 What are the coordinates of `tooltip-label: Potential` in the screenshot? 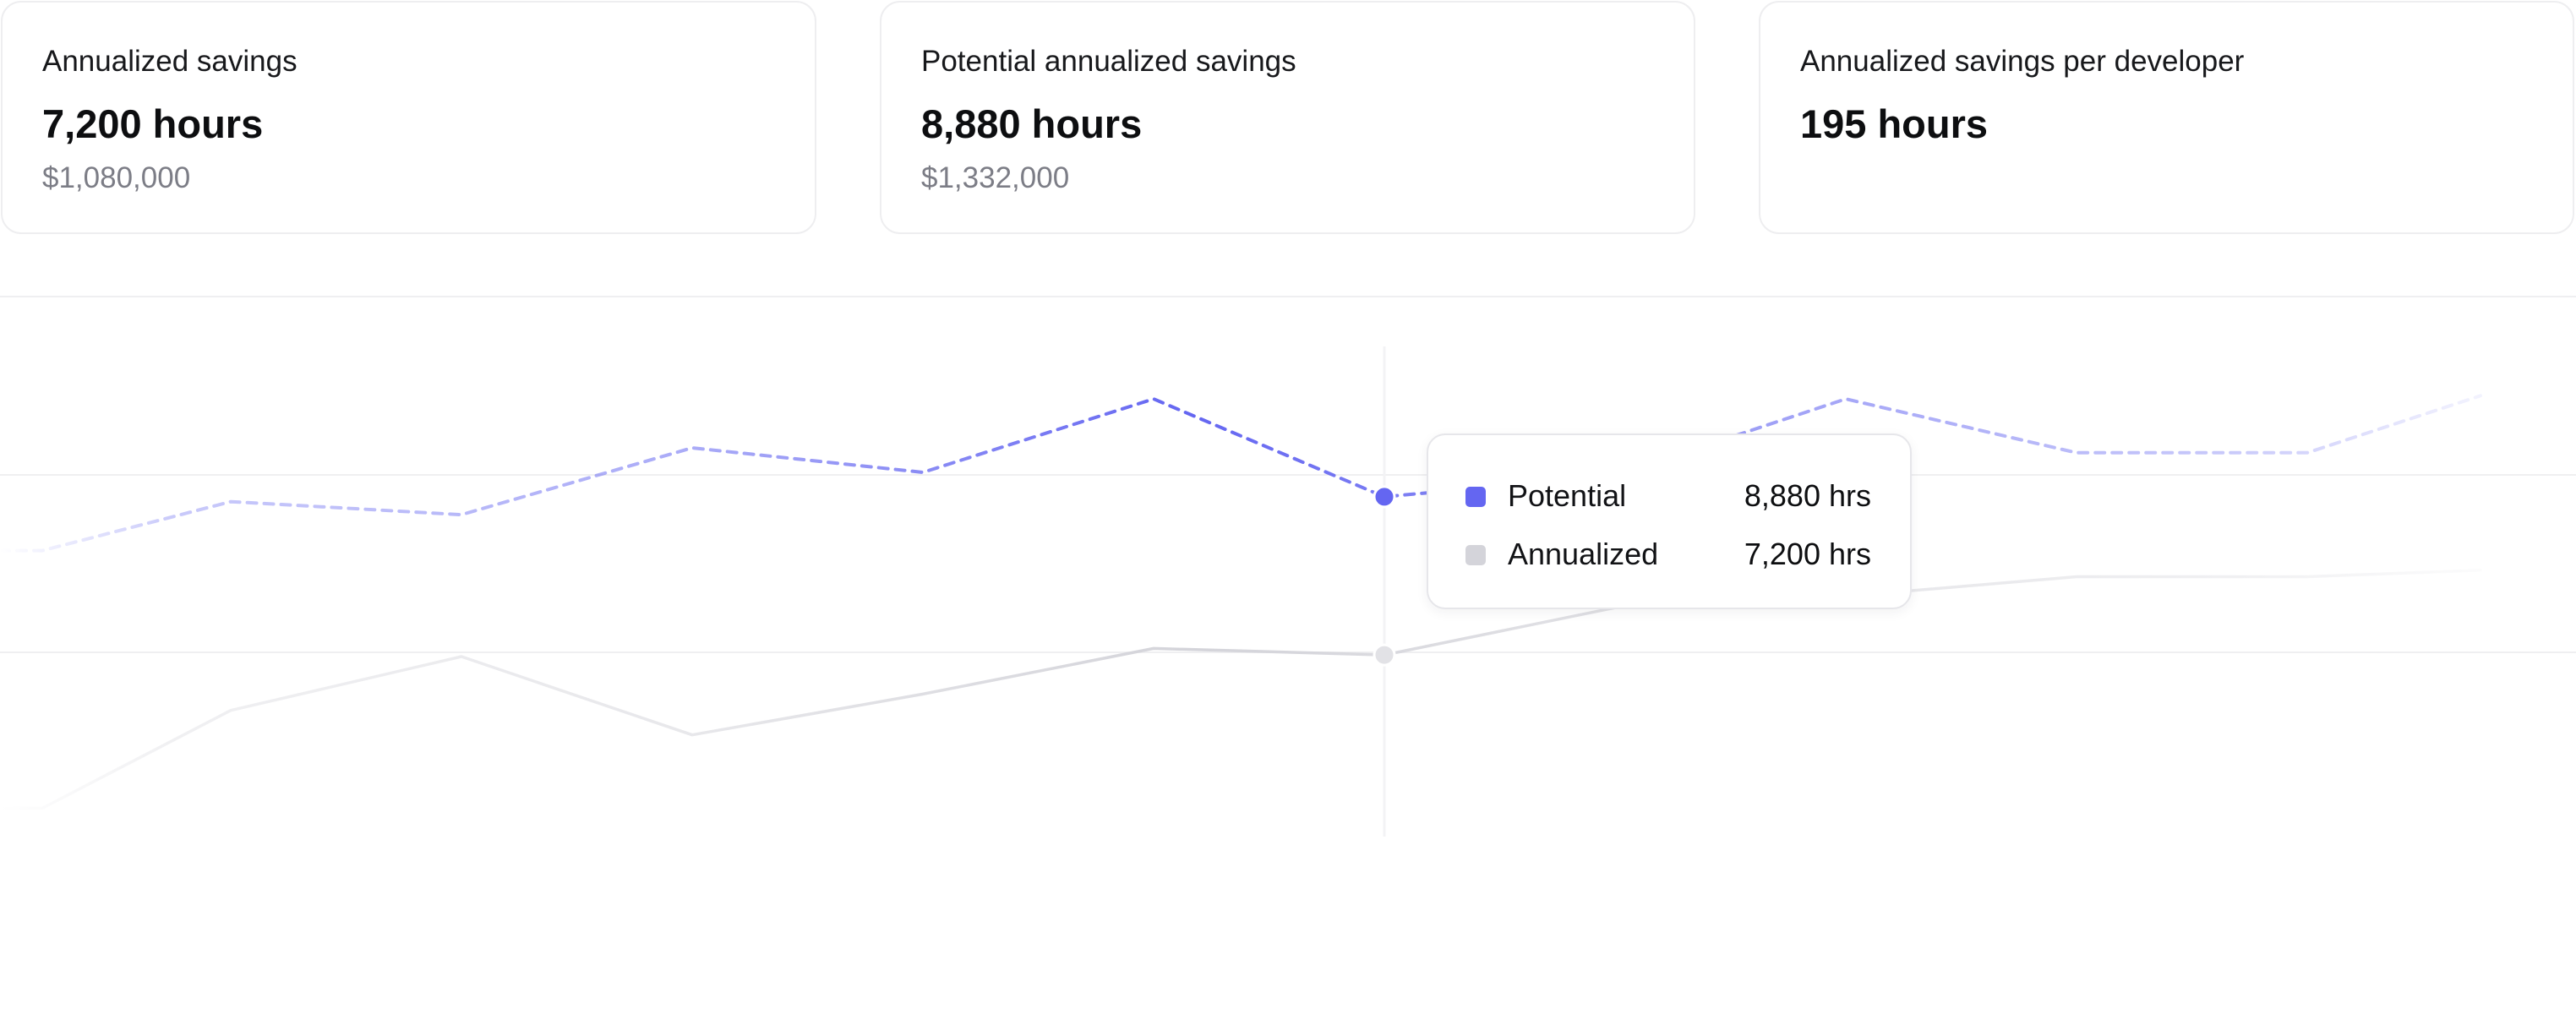 It's located at (1567, 495).